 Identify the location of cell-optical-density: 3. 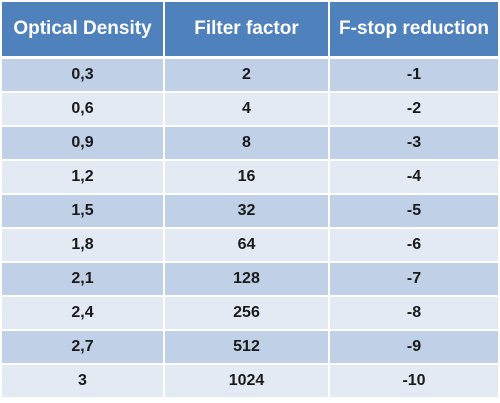
(83, 381).